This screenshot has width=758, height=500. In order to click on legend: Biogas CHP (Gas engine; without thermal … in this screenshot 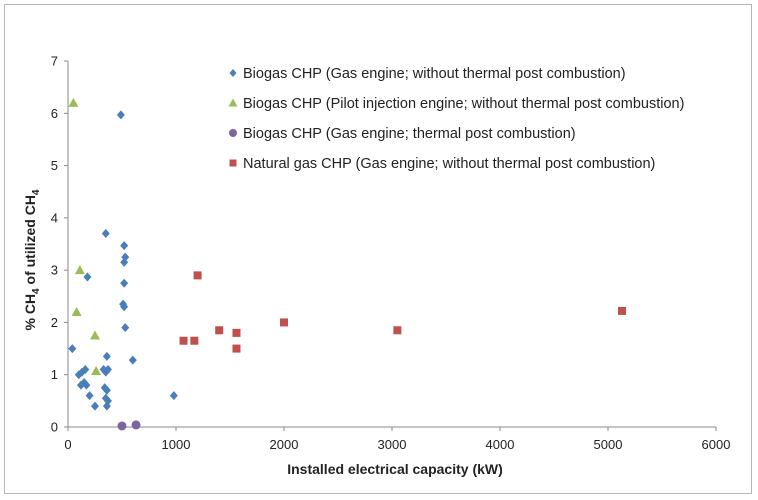, I will do `click(456, 119)`.